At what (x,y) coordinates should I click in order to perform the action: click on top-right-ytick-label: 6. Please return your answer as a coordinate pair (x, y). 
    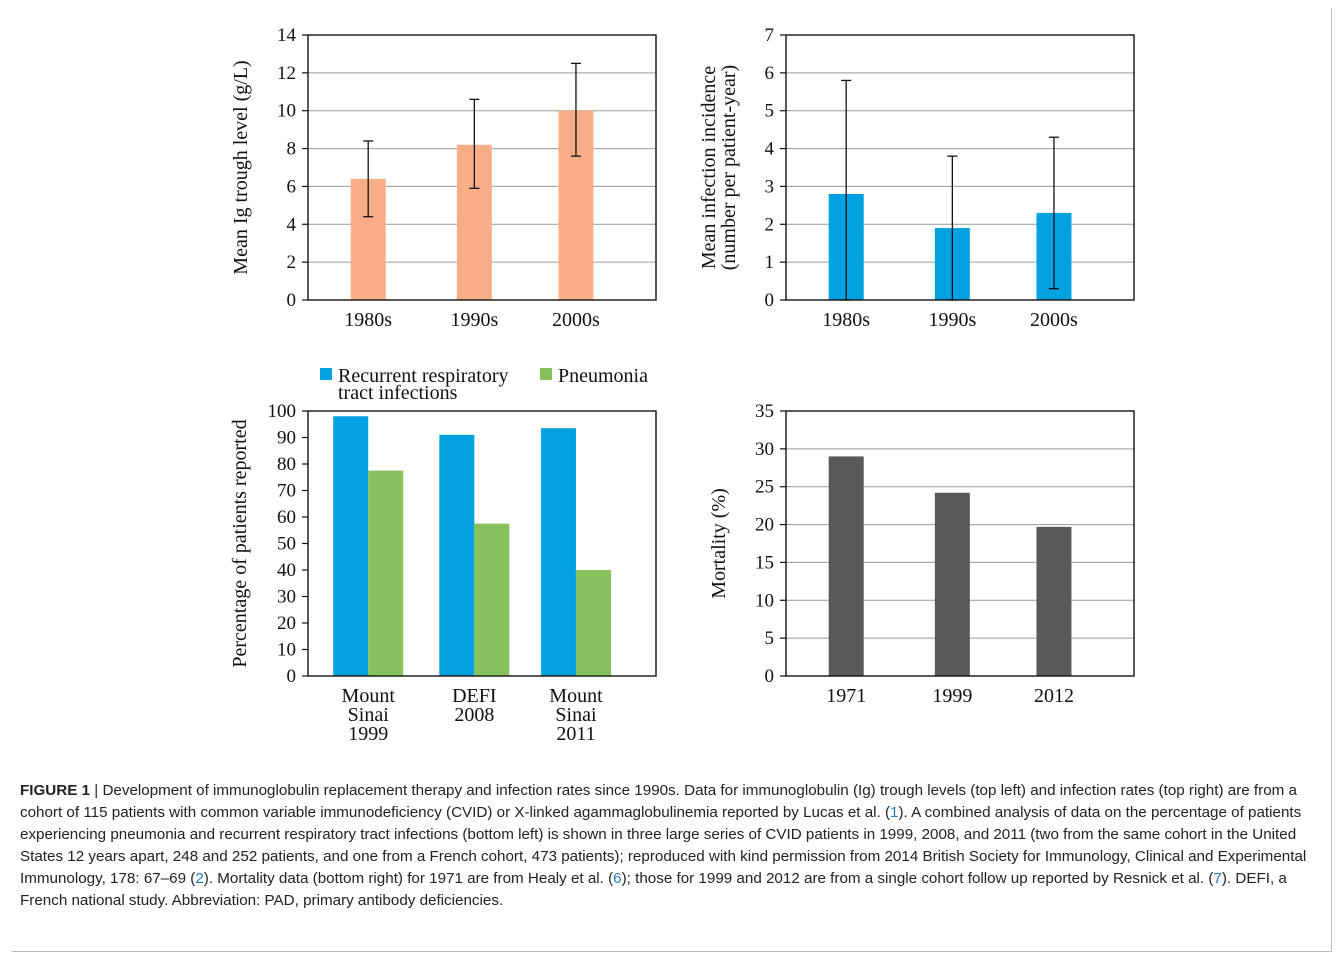
    Looking at the image, I should click on (770, 73).